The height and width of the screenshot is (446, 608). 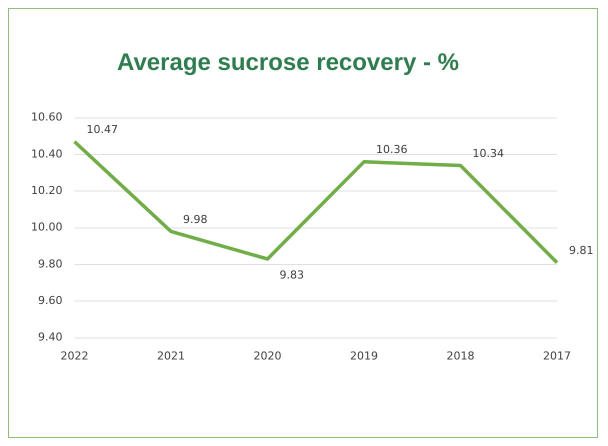 I want to click on x-tick-label: 2017, so click(x=557, y=355).